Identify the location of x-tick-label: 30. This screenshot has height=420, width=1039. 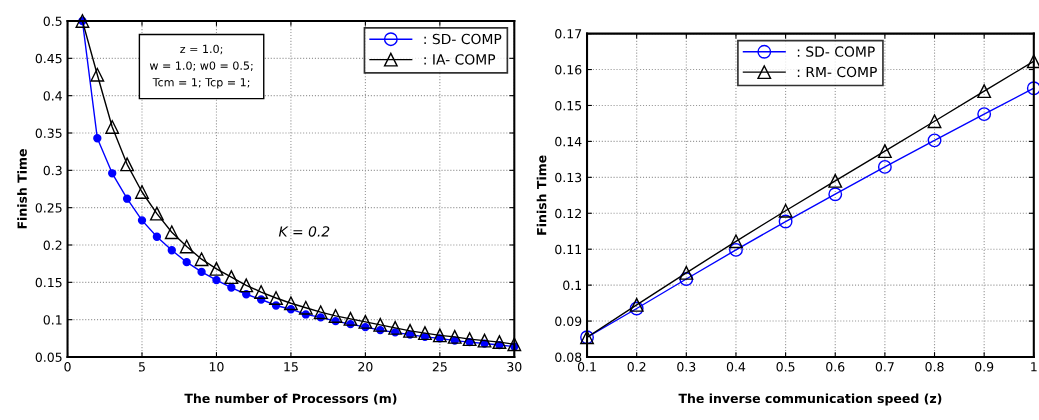
(514, 367).